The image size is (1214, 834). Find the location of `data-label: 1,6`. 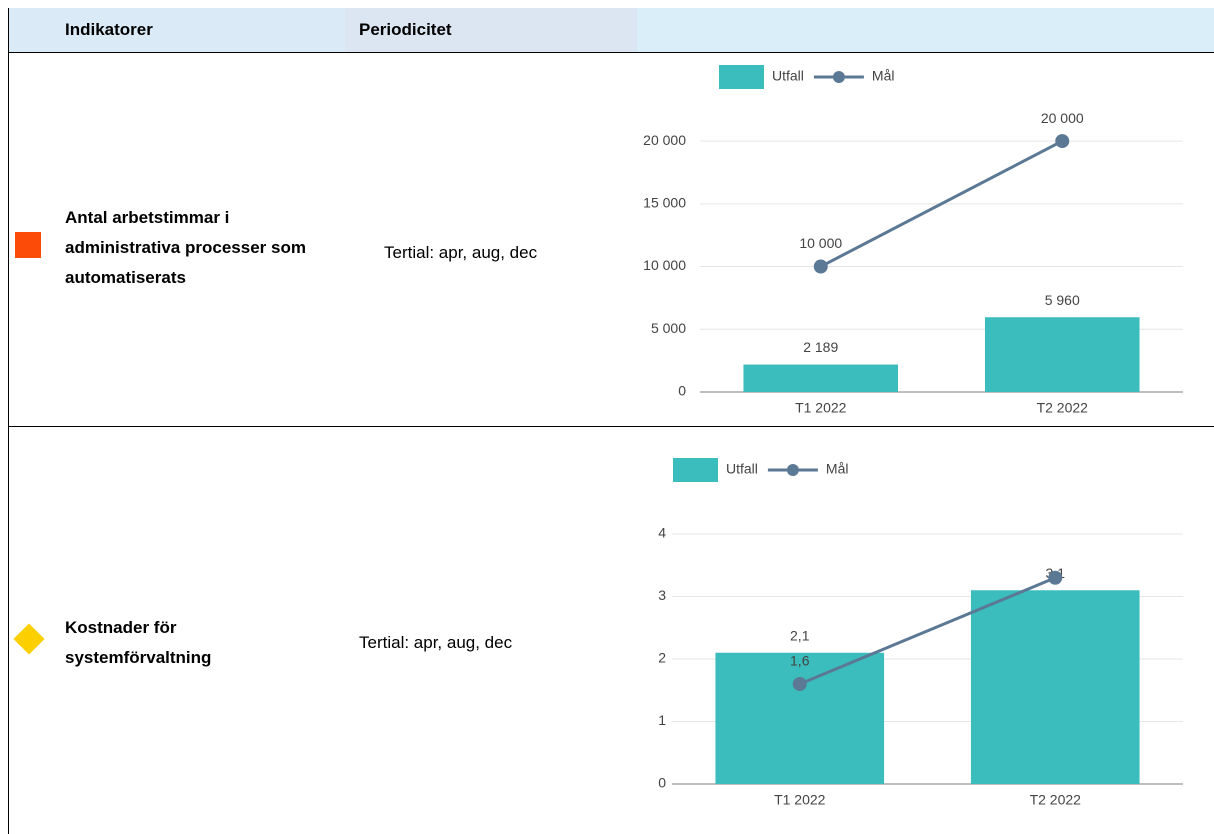

data-label: 1,6 is located at coordinates (800, 661).